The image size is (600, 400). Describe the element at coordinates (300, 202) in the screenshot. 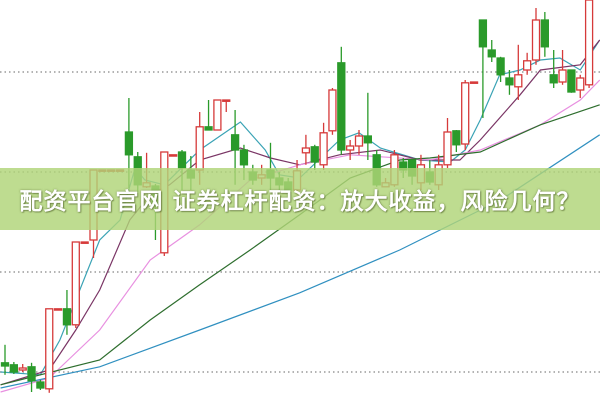

I see `banner-title: 配资平台官网 证券杠杆配资：放大收益，风险几何？` at that location.